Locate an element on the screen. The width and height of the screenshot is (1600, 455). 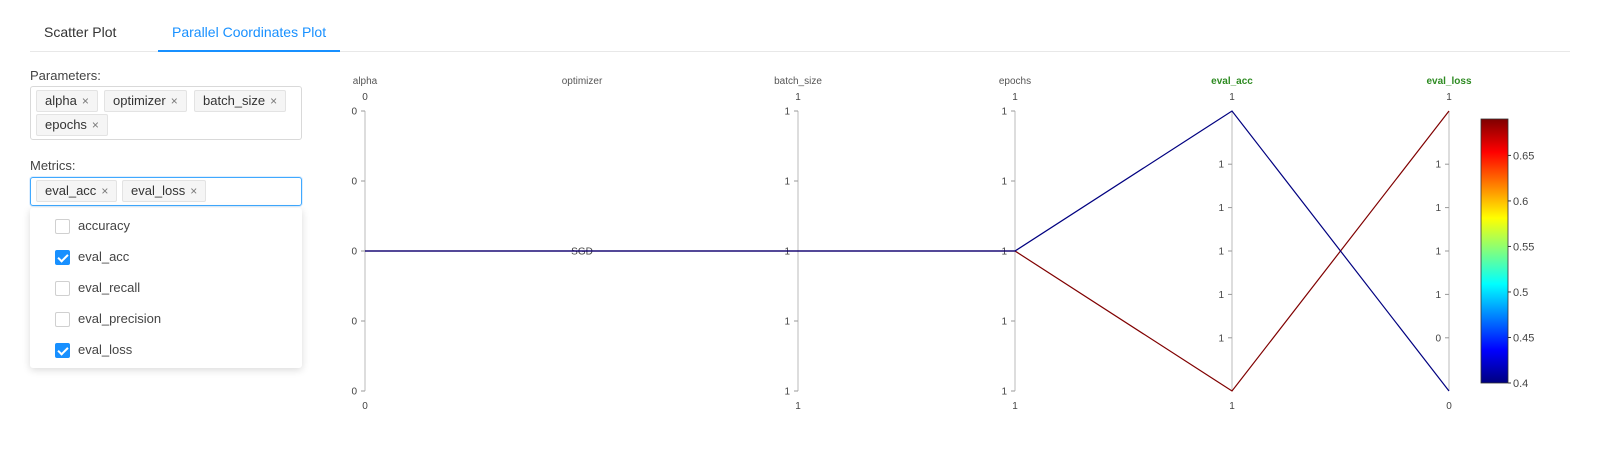
option-label: accuracy is located at coordinates (104, 225).